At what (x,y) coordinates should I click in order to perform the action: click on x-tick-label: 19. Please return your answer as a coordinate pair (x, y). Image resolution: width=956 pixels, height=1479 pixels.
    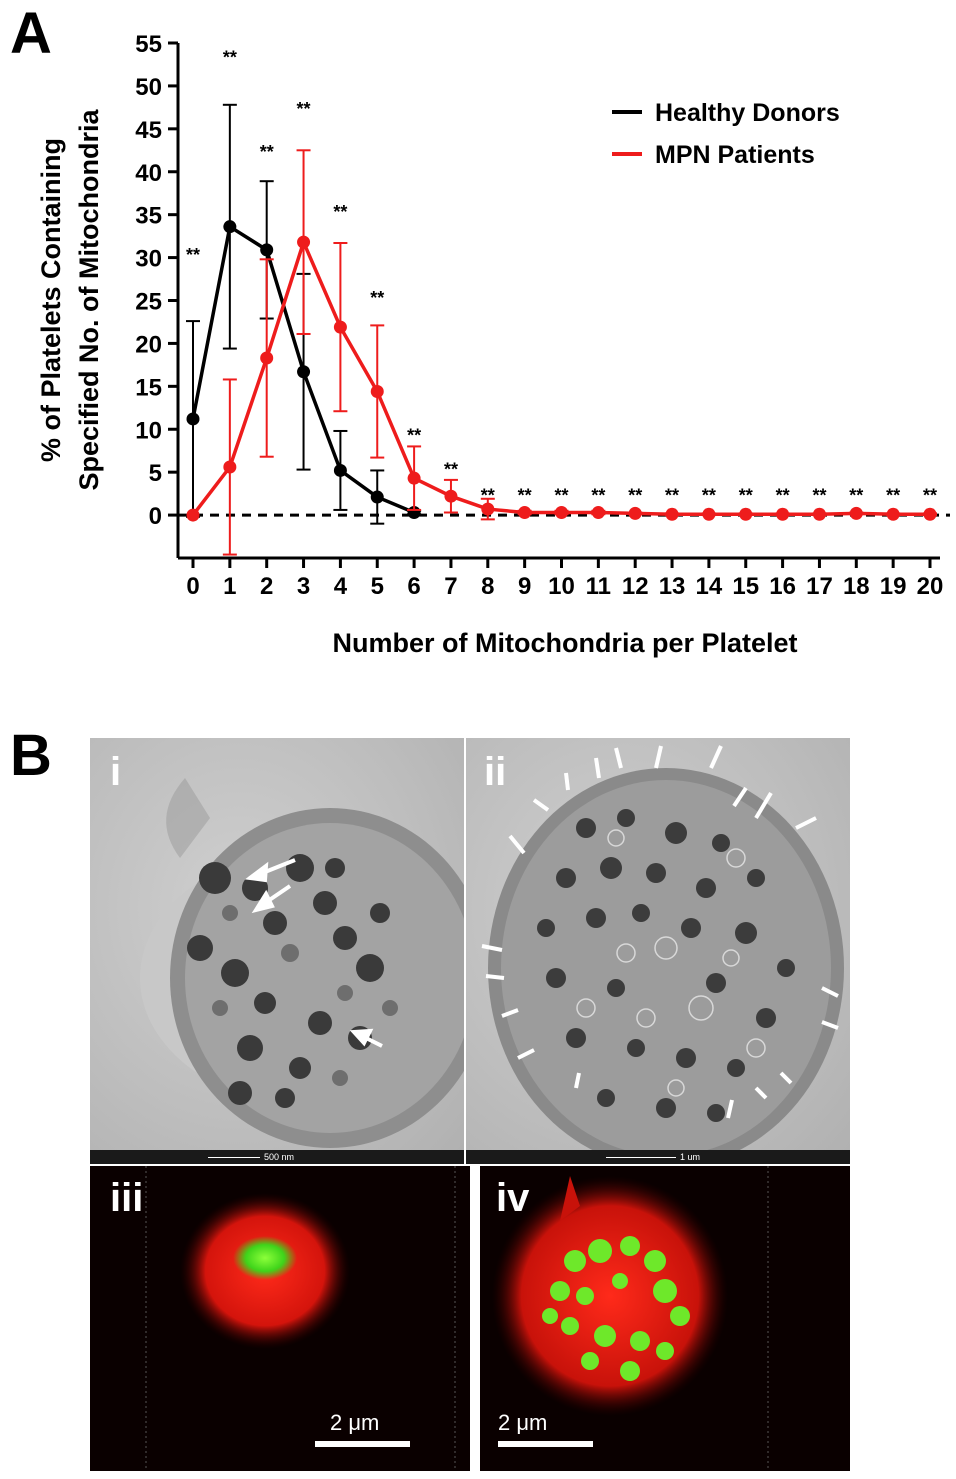
    Looking at the image, I should click on (893, 586).